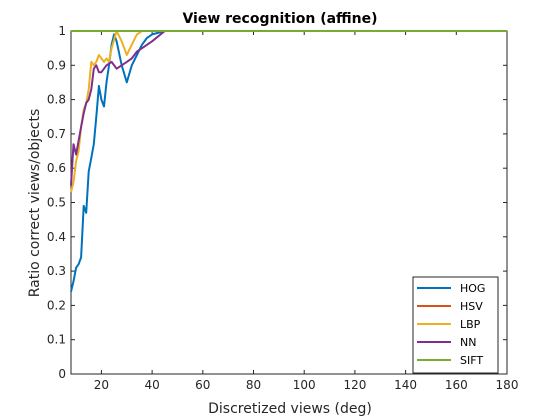  Describe the element at coordinates (279, 19) in the screenshot. I see `chart-title: View recognition (affine)` at that location.